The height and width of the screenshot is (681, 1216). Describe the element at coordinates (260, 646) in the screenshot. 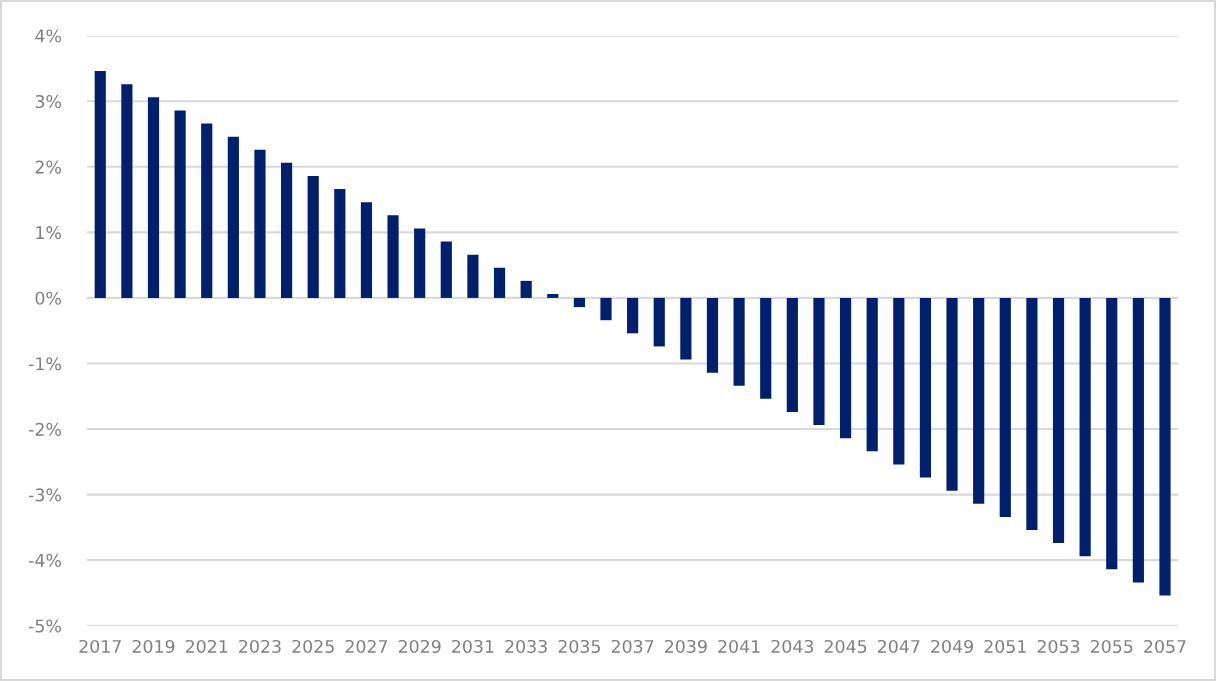

I see `x-tick-label: 2023` at that location.